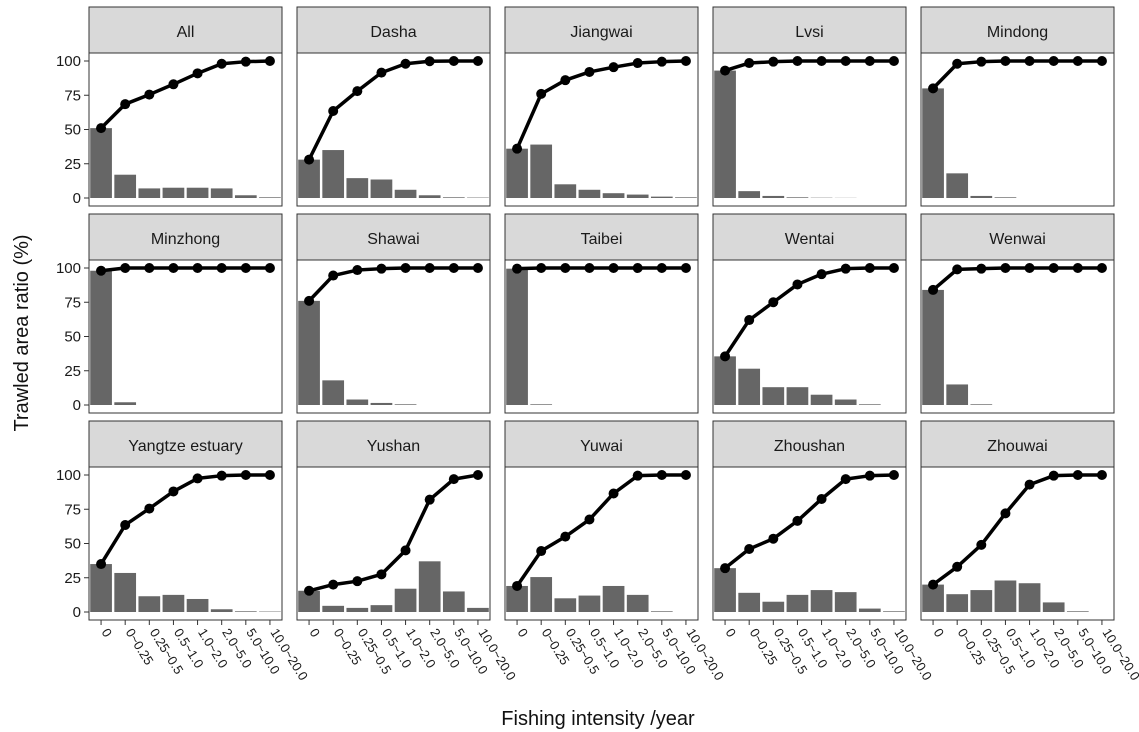 This screenshot has height=732, width=1139. What do you see at coordinates (602, 239) in the screenshot?
I see `strip-label: Taibei` at bounding box center [602, 239].